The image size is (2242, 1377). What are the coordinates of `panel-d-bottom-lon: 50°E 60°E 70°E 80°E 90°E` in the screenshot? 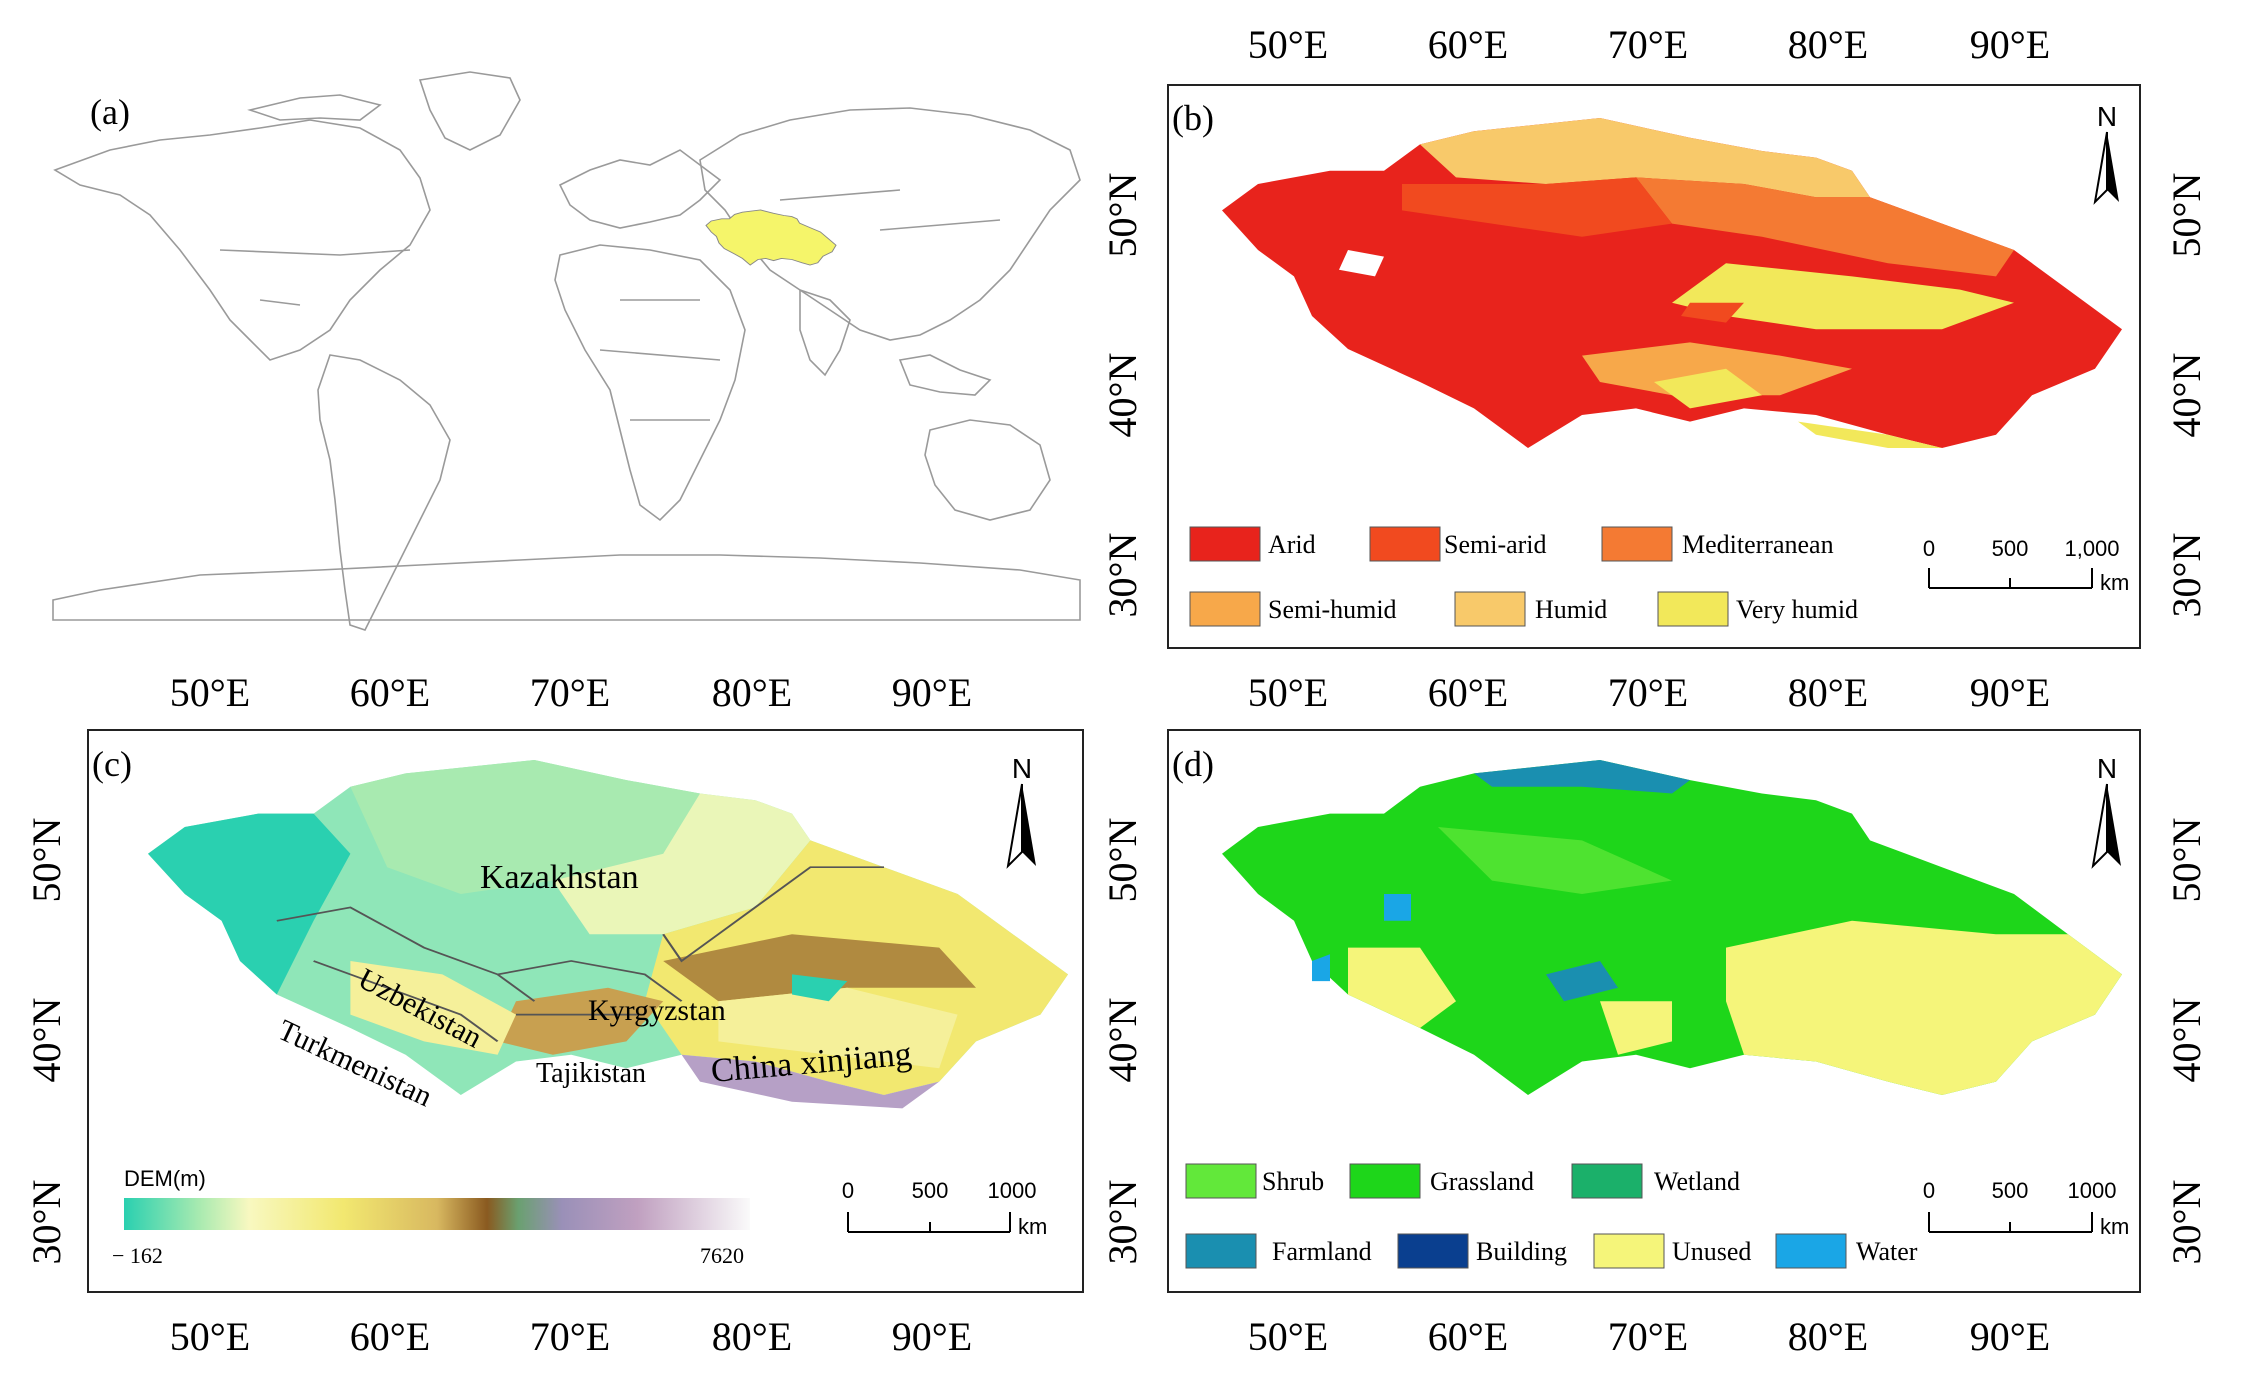 It's located at (1649, 1336).